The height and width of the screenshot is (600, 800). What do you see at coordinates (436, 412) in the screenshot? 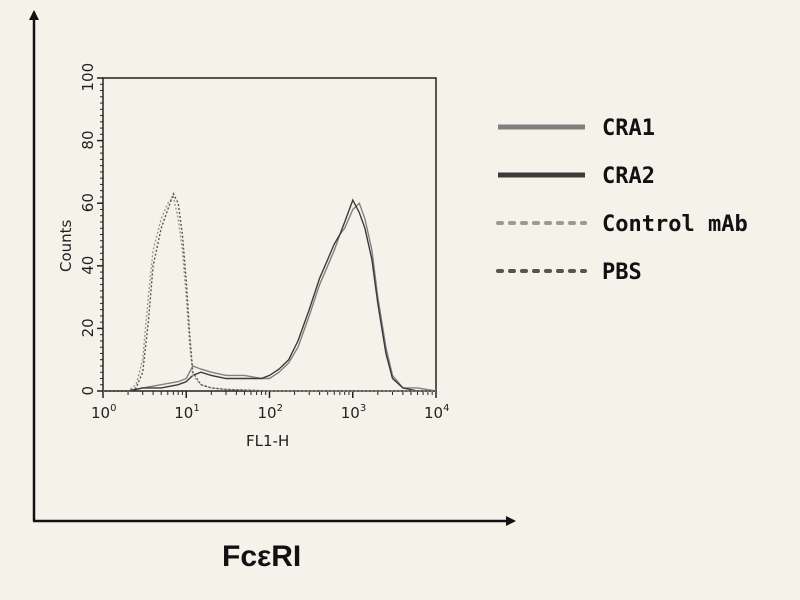
I see `x-tick-label: 104` at bounding box center [436, 412].